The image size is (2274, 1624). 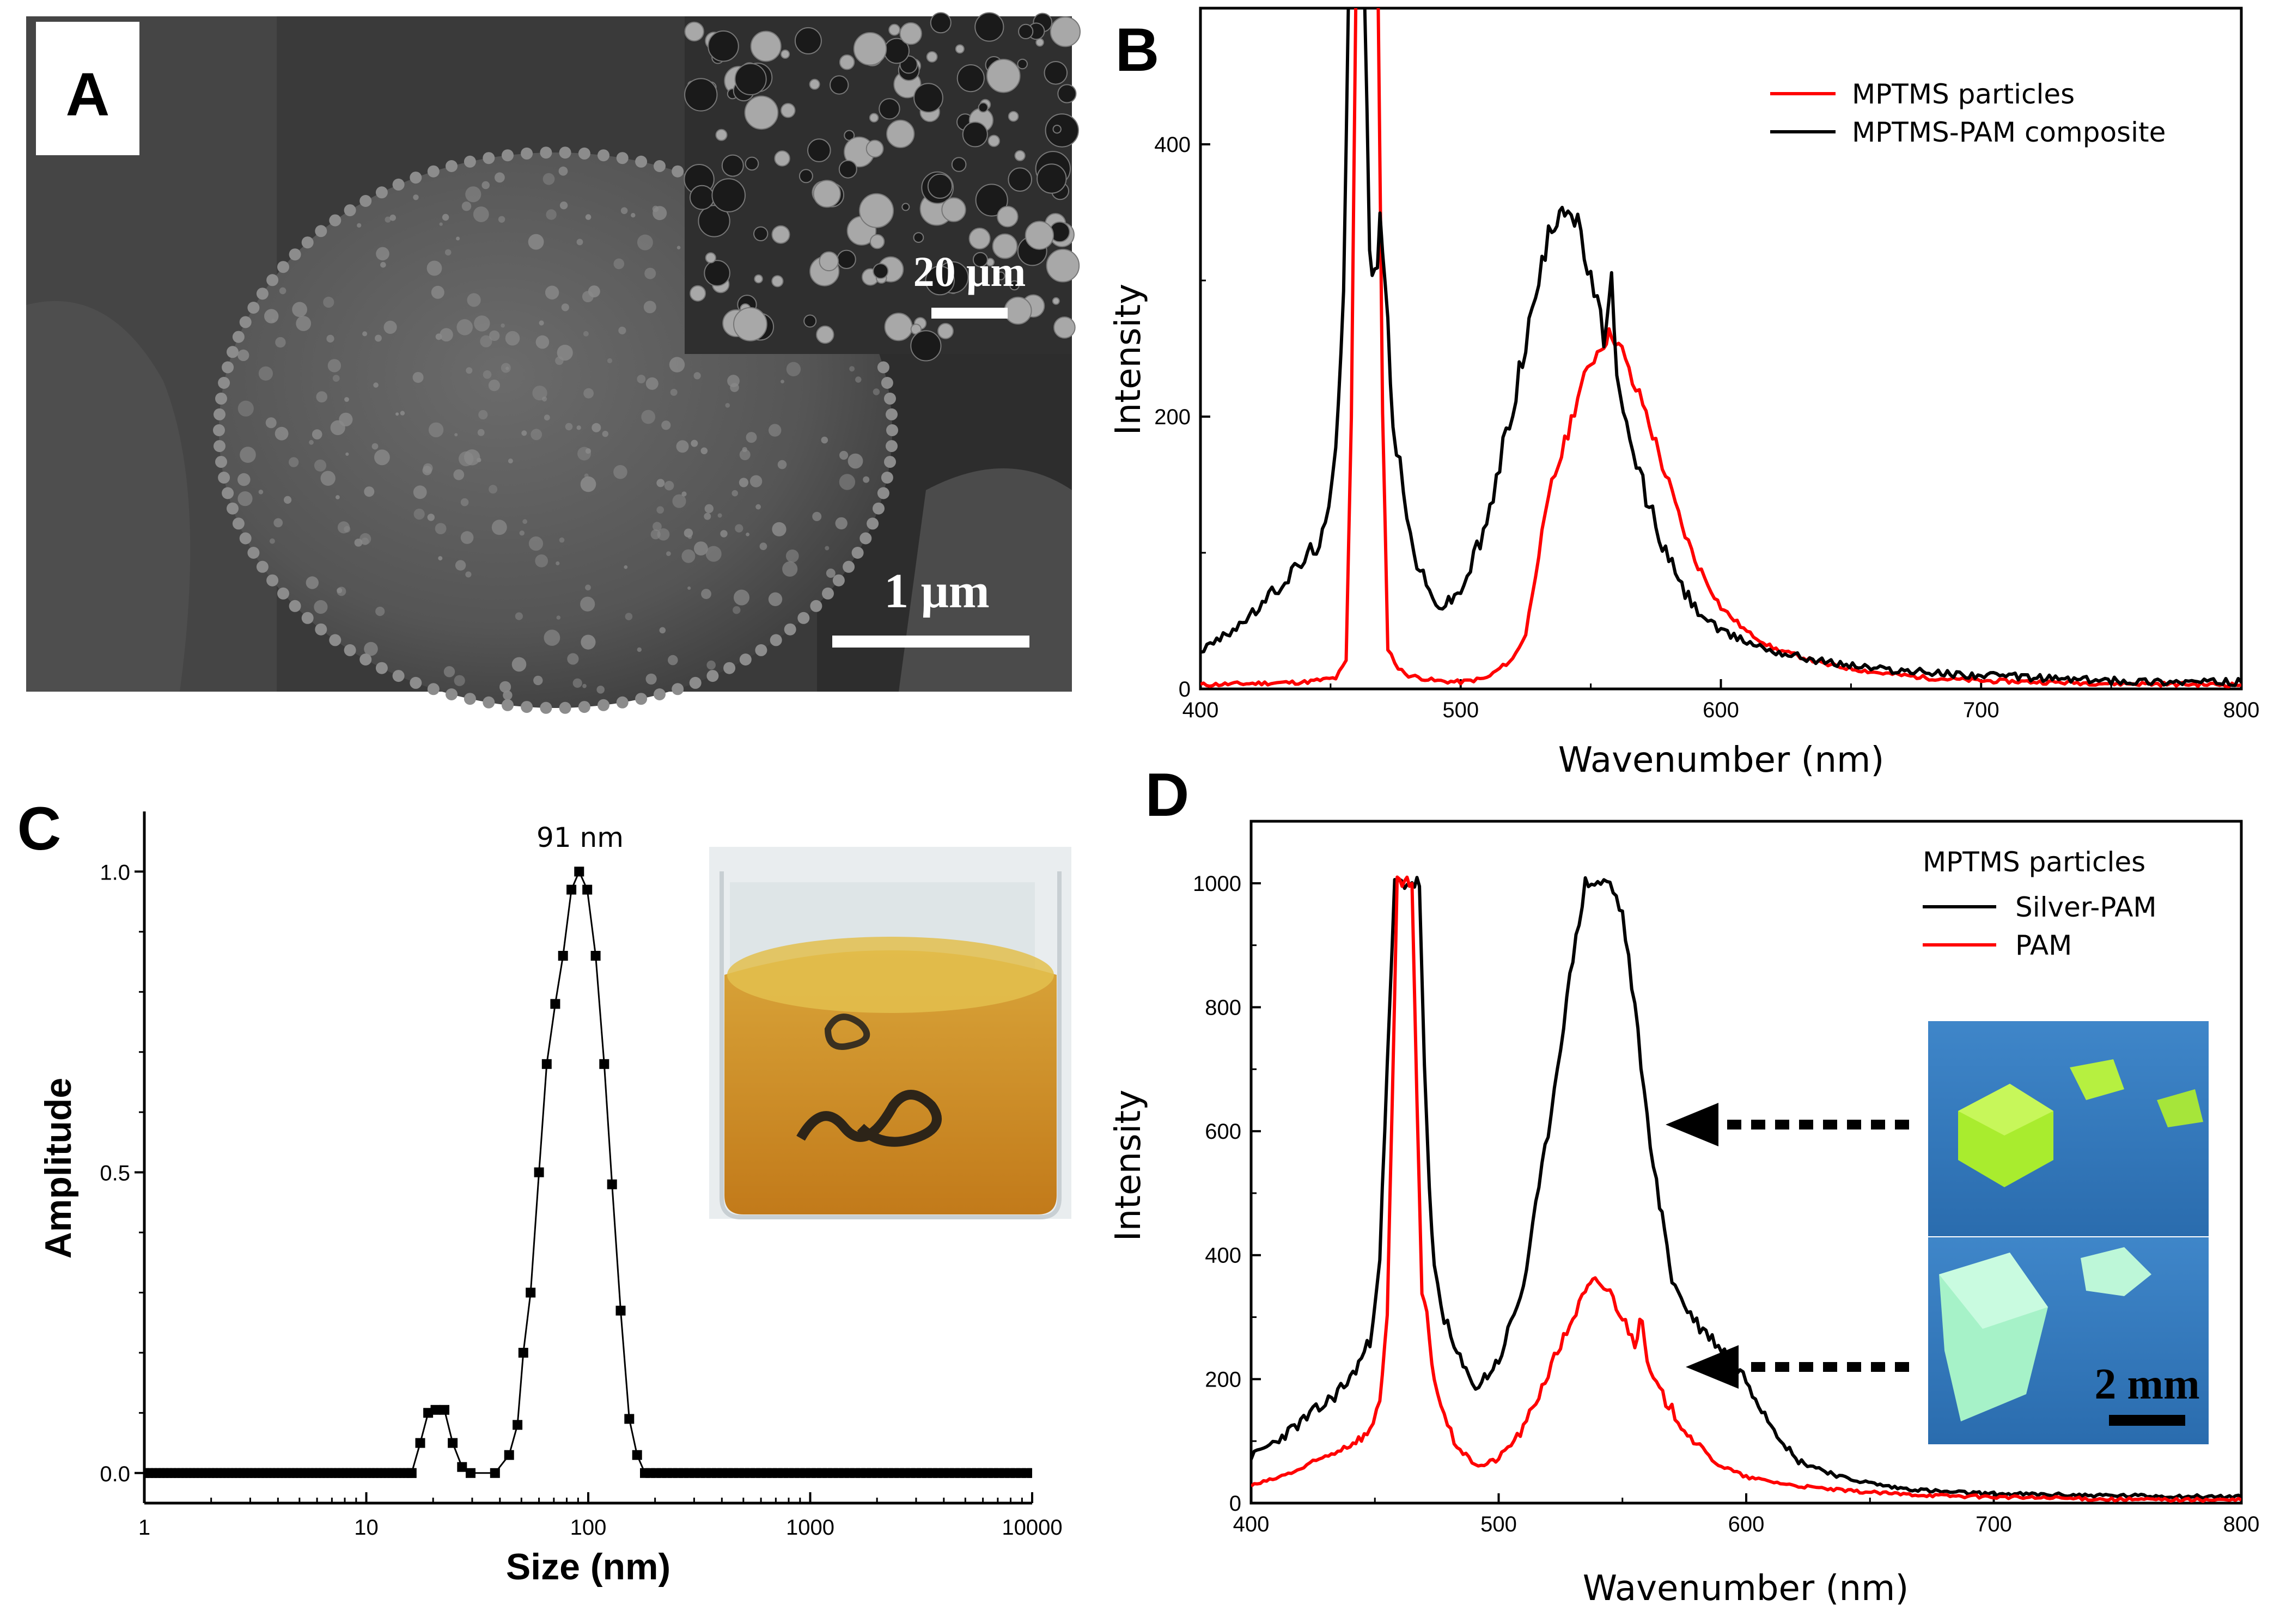 What do you see at coordinates (969, 271) in the screenshot?
I see `inset-scale-label: 20 μm` at bounding box center [969, 271].